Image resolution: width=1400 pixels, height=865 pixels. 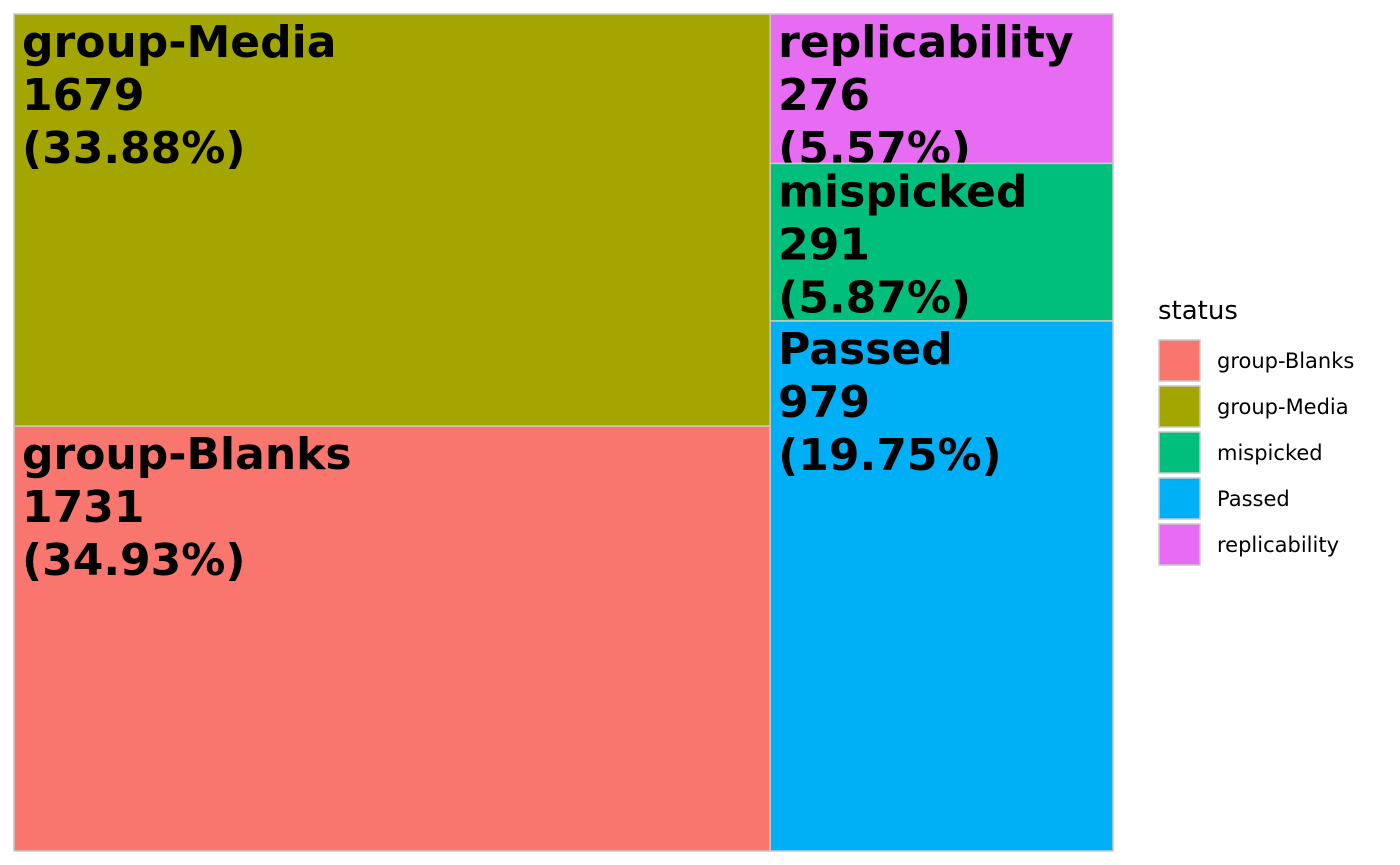 I want to click on tile-name-label: Passed, so click(x=865, y=349).